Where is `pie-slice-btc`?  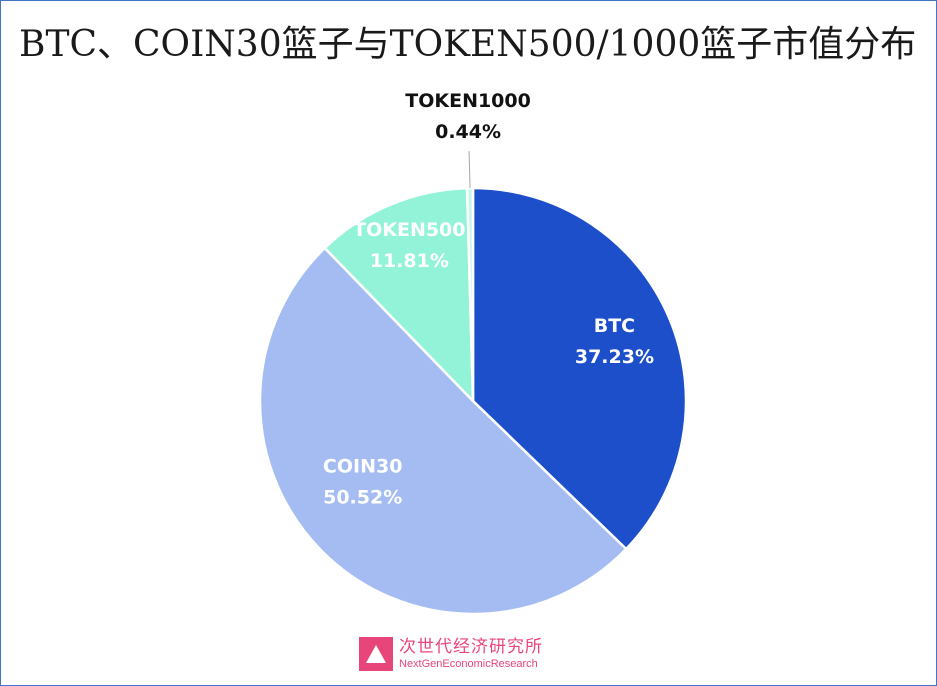 pie-slice-btc is located at coordinates (579, 368).